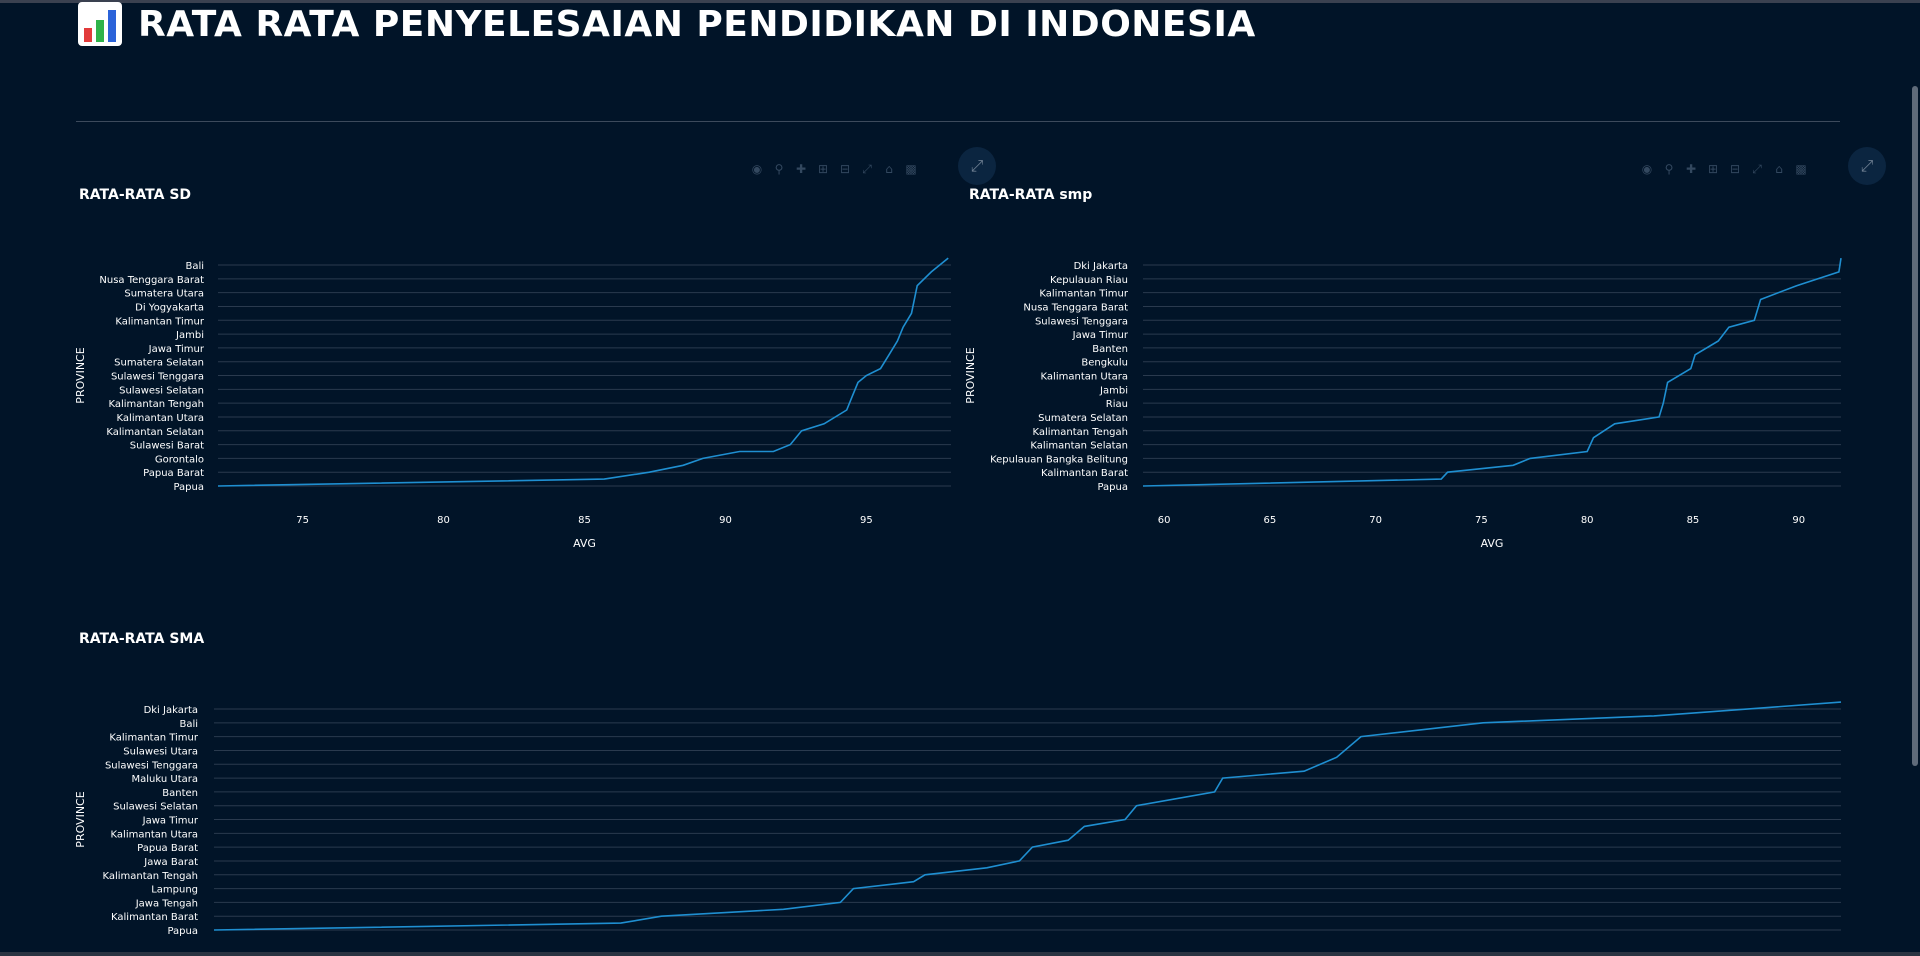 Image resolution: width=1920 pixels, height=956 pixels. Describe the element at coordinates (100, 31) in the screenshot. I see `icon-bar-green` at that location.